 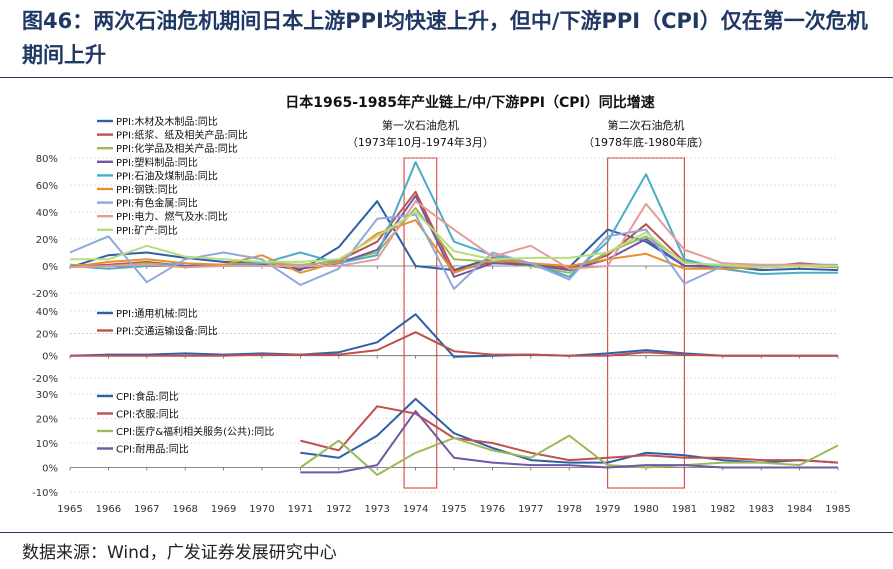 What do you see at coordinates (184, 509) in the screenshot?
I see `x-tick-label: 1968` at bounding box center [184, 509].